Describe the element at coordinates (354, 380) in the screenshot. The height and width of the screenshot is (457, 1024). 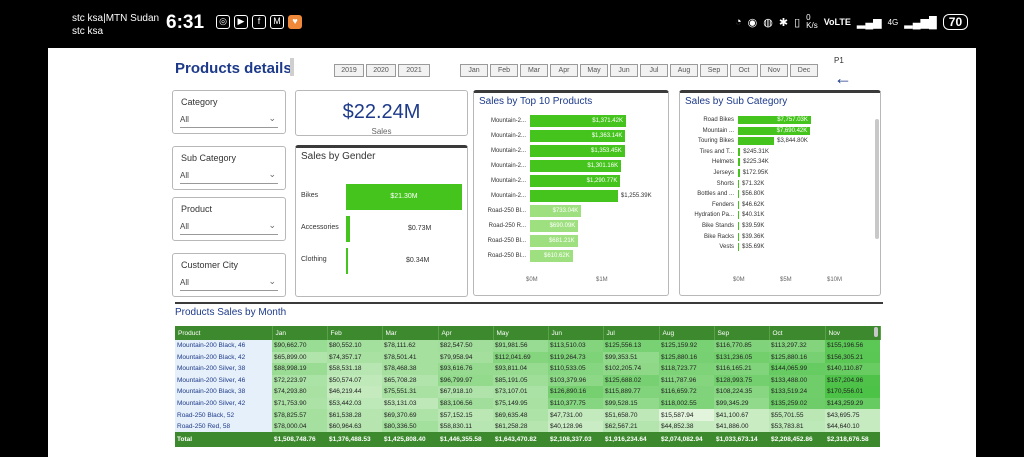
I see `matrix-value-cell: $50,574.07` at that location.